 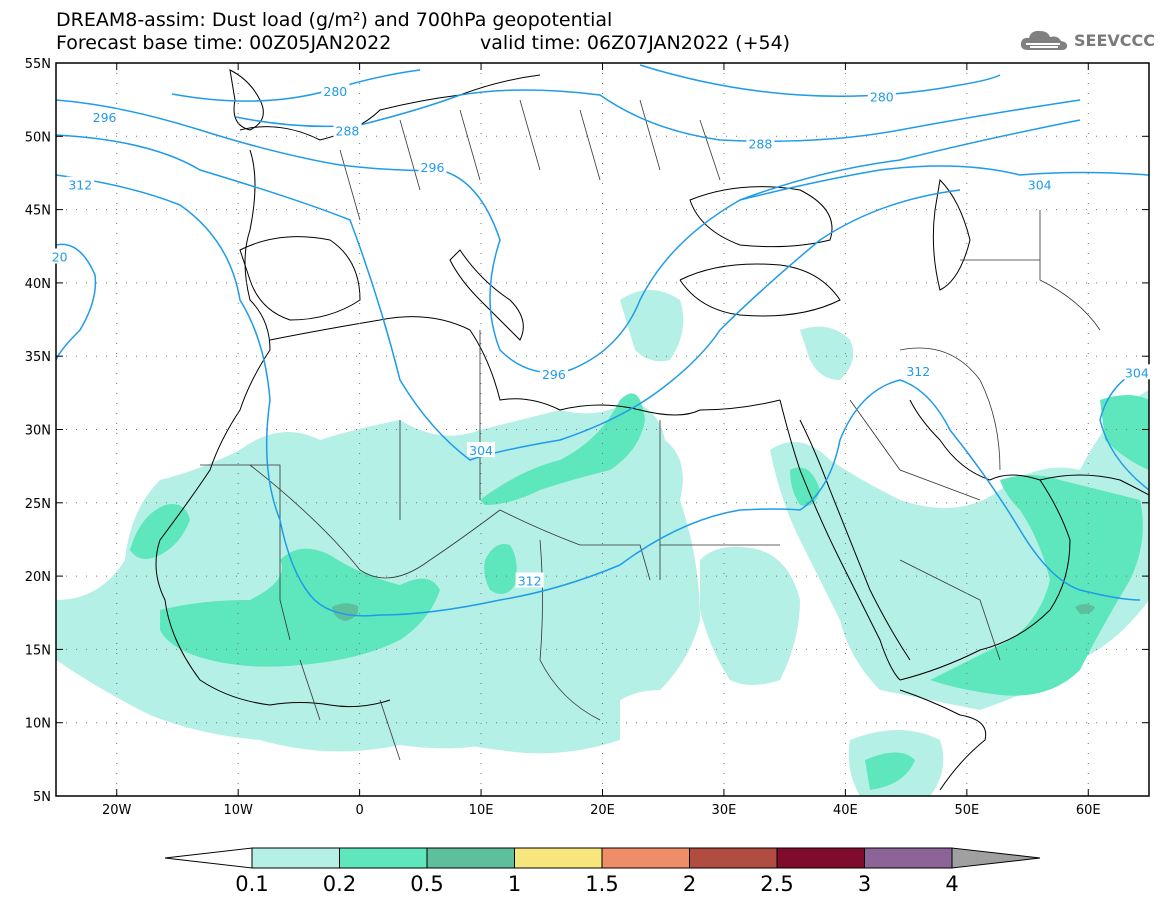 I want to click on dust-area-12-oman, so click(x=1036, y=585).